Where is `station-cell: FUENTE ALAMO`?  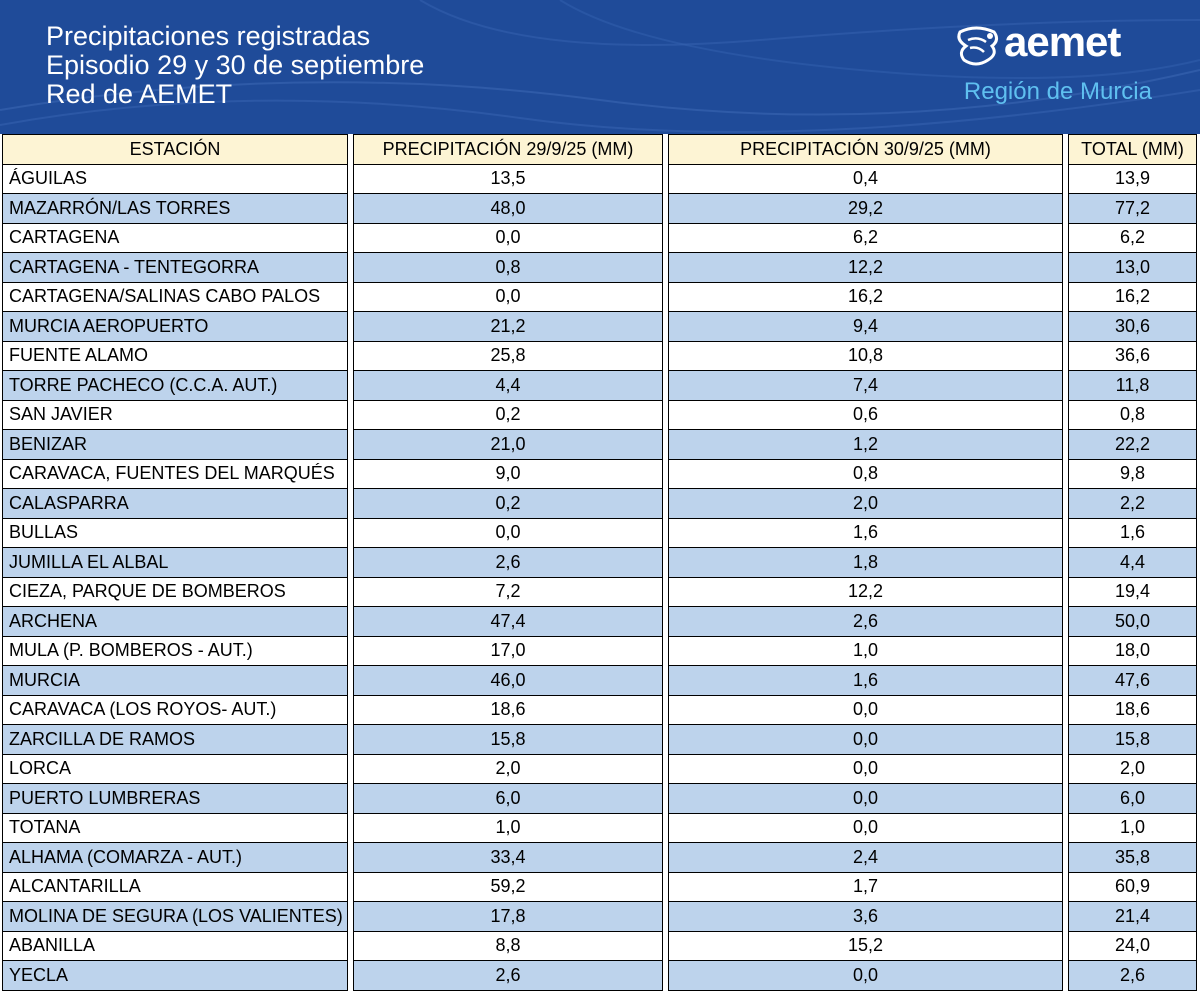 station-cell: FUENTE ALAMO is located at coordinates (175, 355).